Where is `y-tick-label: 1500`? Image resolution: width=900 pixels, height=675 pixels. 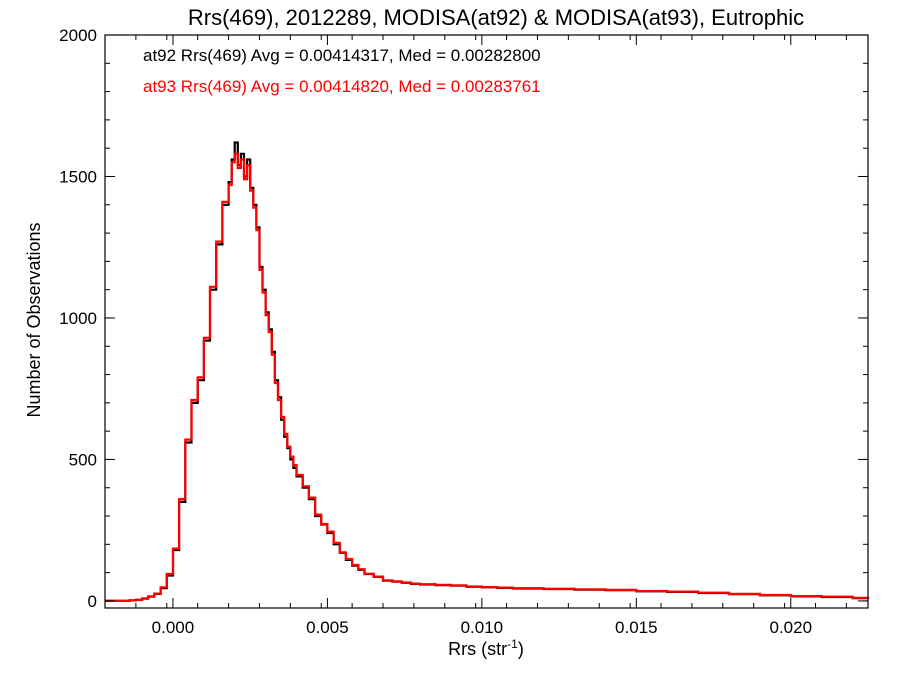 y-tick-label: 1500 is located at coordinates (78, 176).